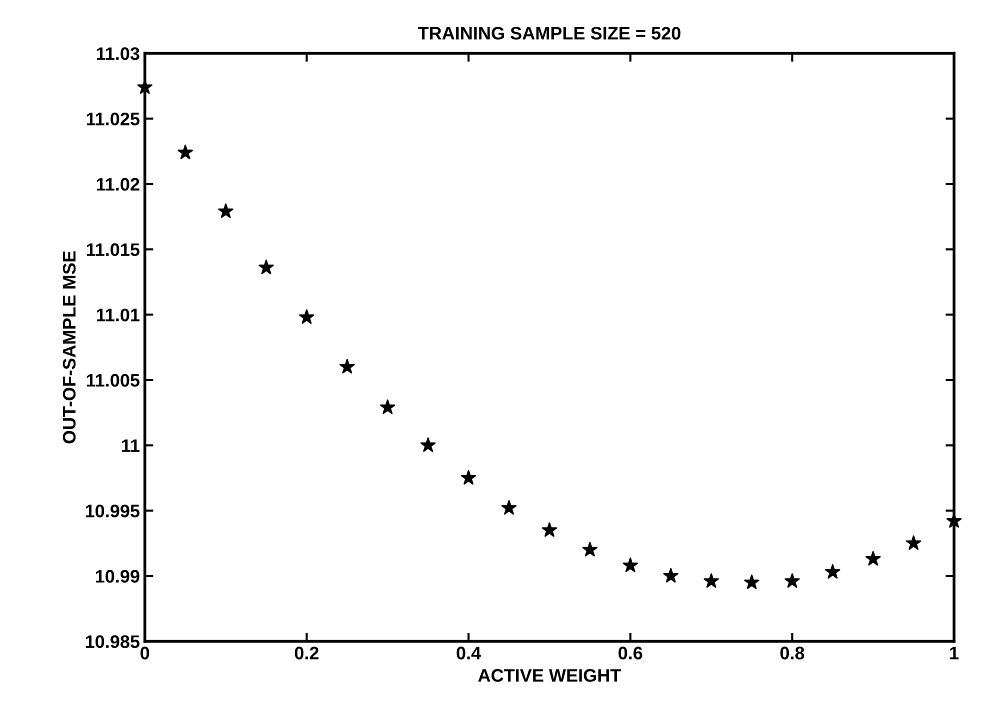 The image size is (999, 711). I want to click on y-tick-label: 10.995, so click(113, 511).